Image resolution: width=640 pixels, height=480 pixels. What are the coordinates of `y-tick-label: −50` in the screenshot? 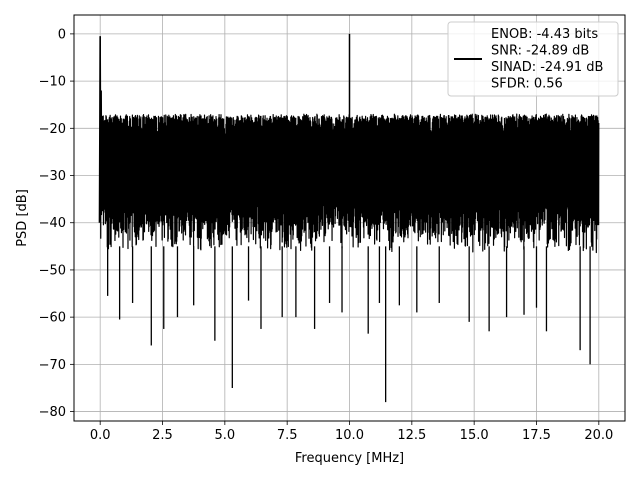 It's located at (52, 270).